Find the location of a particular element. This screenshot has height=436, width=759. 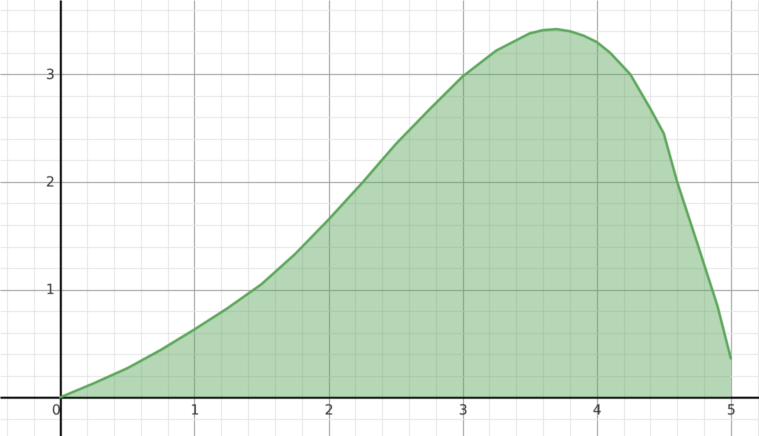

x-tick-label: 5 is located at coordinates (731, 410).